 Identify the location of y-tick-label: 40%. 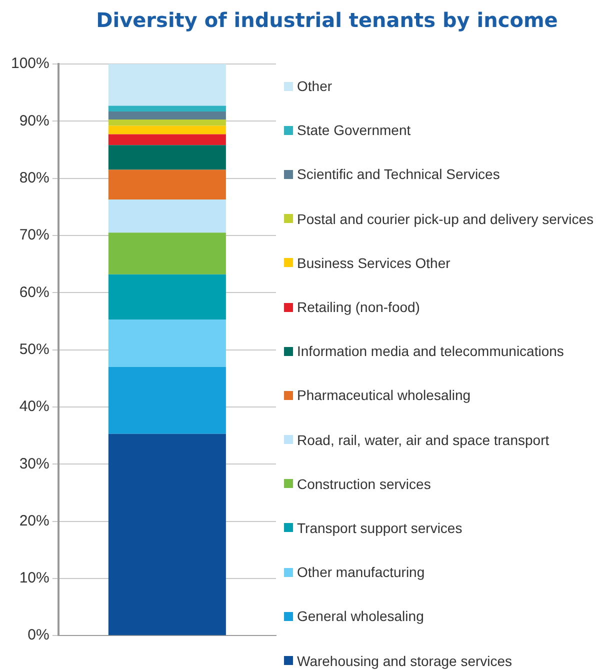
(34, 407).